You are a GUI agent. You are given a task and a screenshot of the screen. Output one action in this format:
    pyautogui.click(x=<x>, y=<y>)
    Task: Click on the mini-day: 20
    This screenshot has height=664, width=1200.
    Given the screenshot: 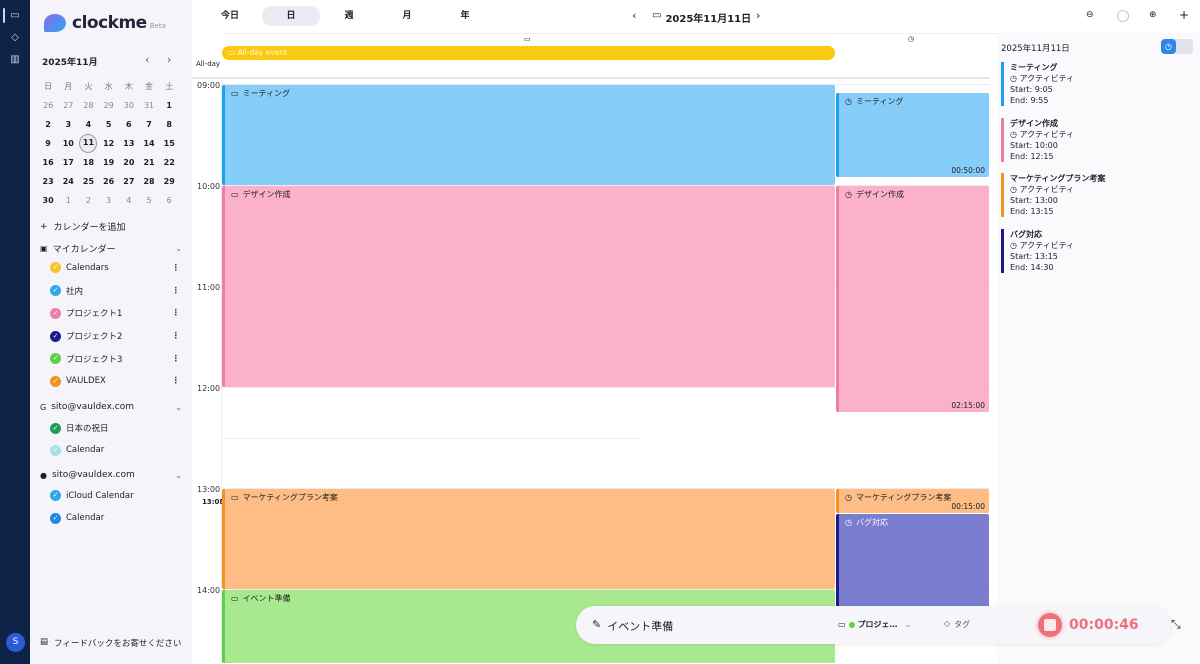 What is the action you would take?
    pyautogui.click(x=129, y=162)
    